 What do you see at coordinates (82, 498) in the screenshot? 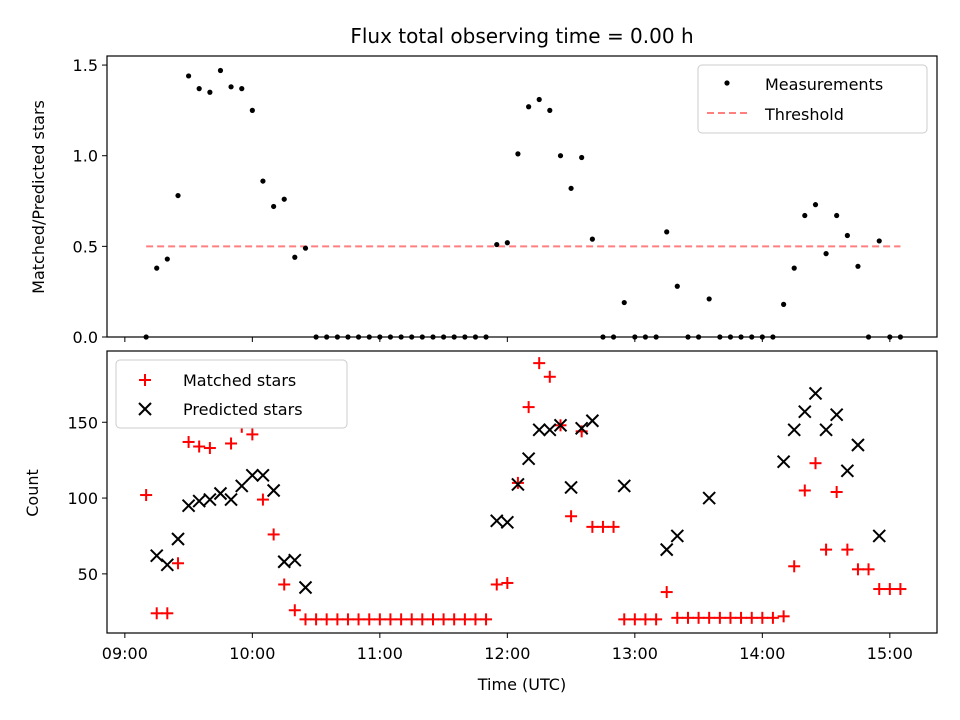
I see `counts-y-tick-label: 100` at bounding box center [82, 498].